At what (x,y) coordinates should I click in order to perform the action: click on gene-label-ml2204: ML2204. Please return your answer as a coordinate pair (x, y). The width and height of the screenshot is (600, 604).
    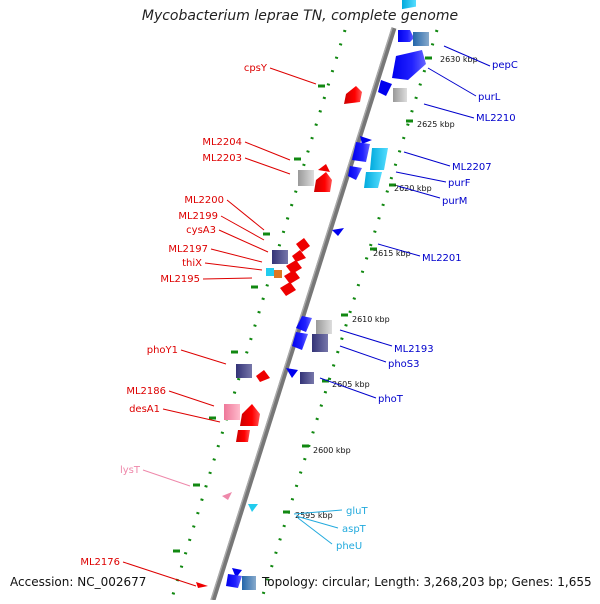
    Looking at the image, I should click on (222, 142).